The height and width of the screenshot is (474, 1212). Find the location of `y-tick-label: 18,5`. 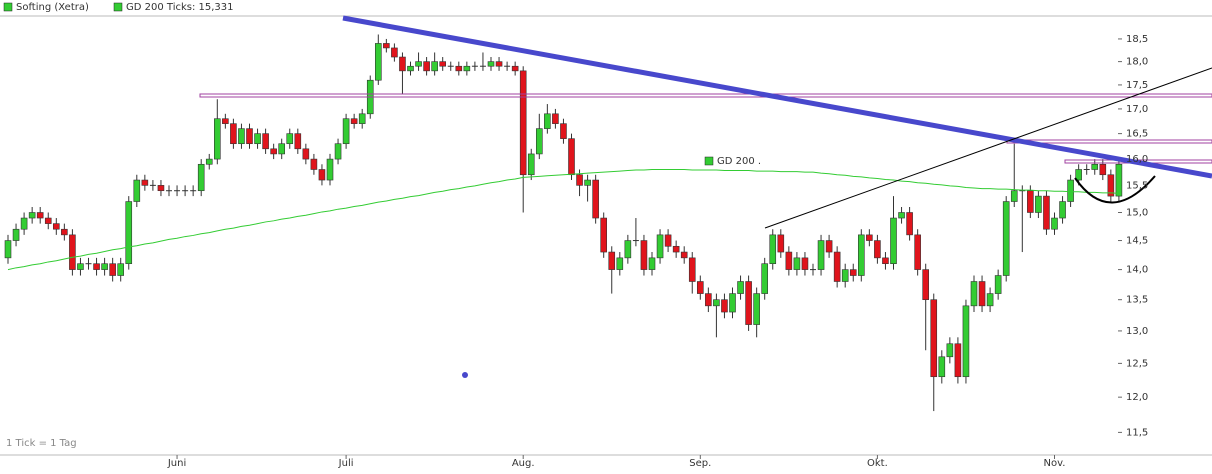

y-tick-label: 18,5 is located at coordinates (1137, 39).